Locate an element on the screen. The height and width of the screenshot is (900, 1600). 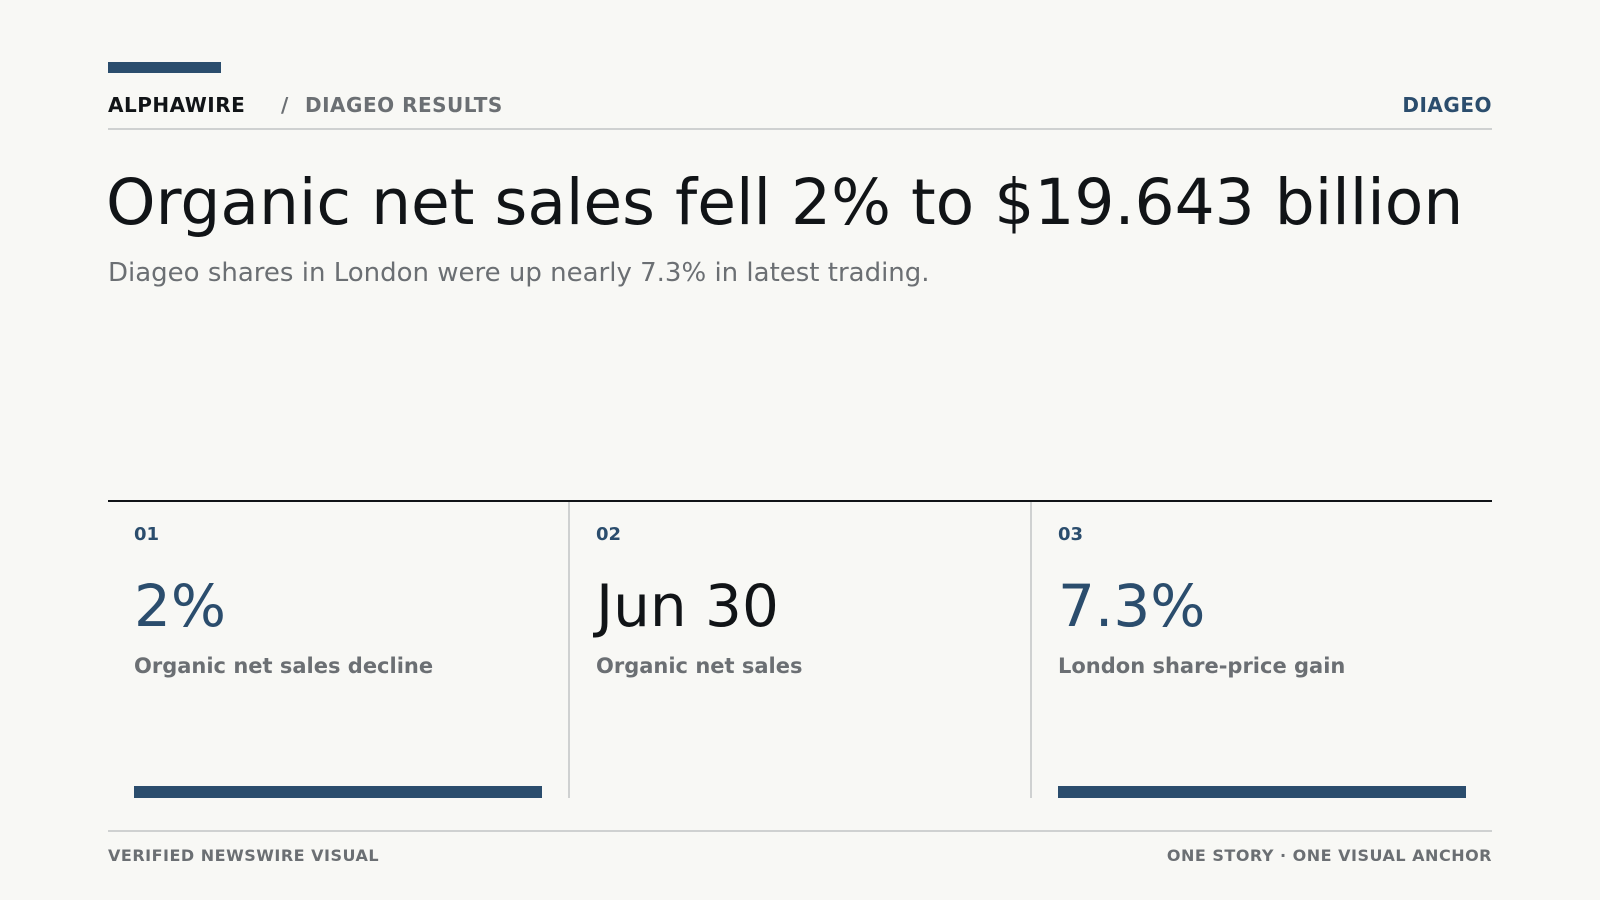
stat-label: London share-price gain is located at coordinates (1202, 666).